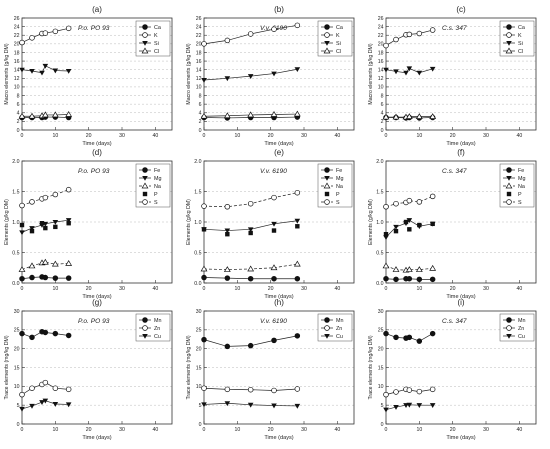  I want to click on legend-label: Fe, so click(521, 171).